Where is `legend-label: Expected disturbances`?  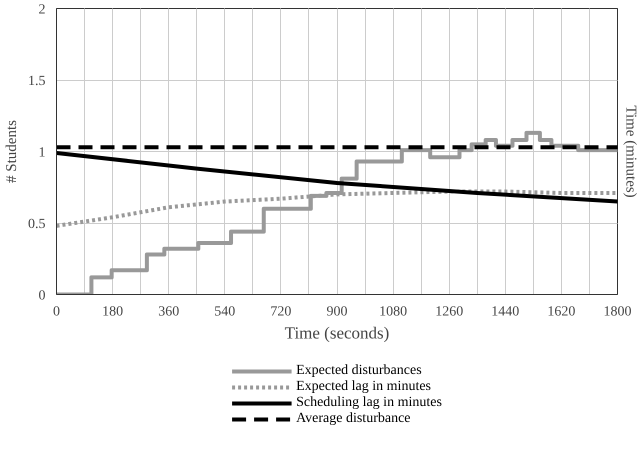
legend-label: Expected disturbances is located at coordinates (359, 371).